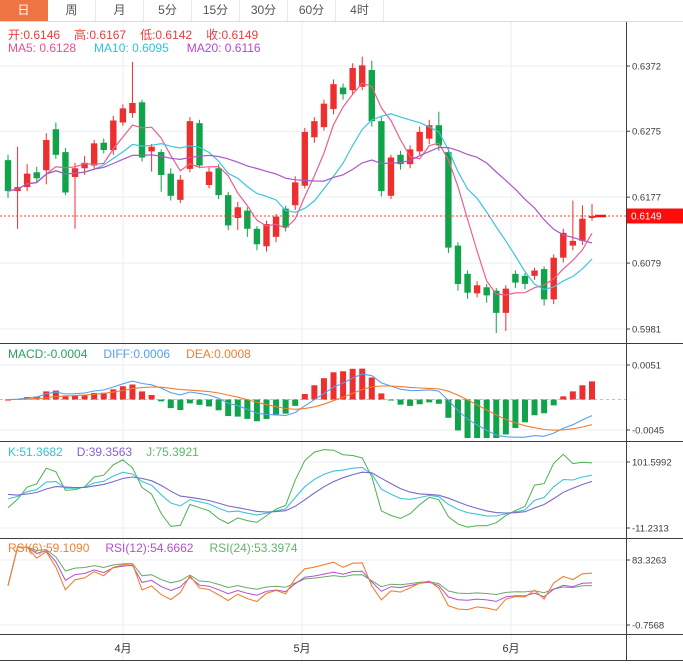  I want to click on ma5-value: MA5: 0.6128, so click(42, 48).